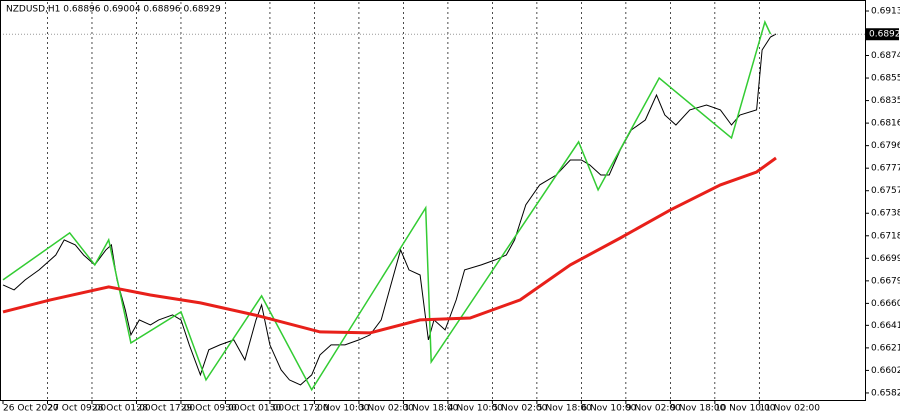 This screenshot has height=419, width=900. I want to click on x-tick-label: 6 Nov 10:00, so click(608, 409).